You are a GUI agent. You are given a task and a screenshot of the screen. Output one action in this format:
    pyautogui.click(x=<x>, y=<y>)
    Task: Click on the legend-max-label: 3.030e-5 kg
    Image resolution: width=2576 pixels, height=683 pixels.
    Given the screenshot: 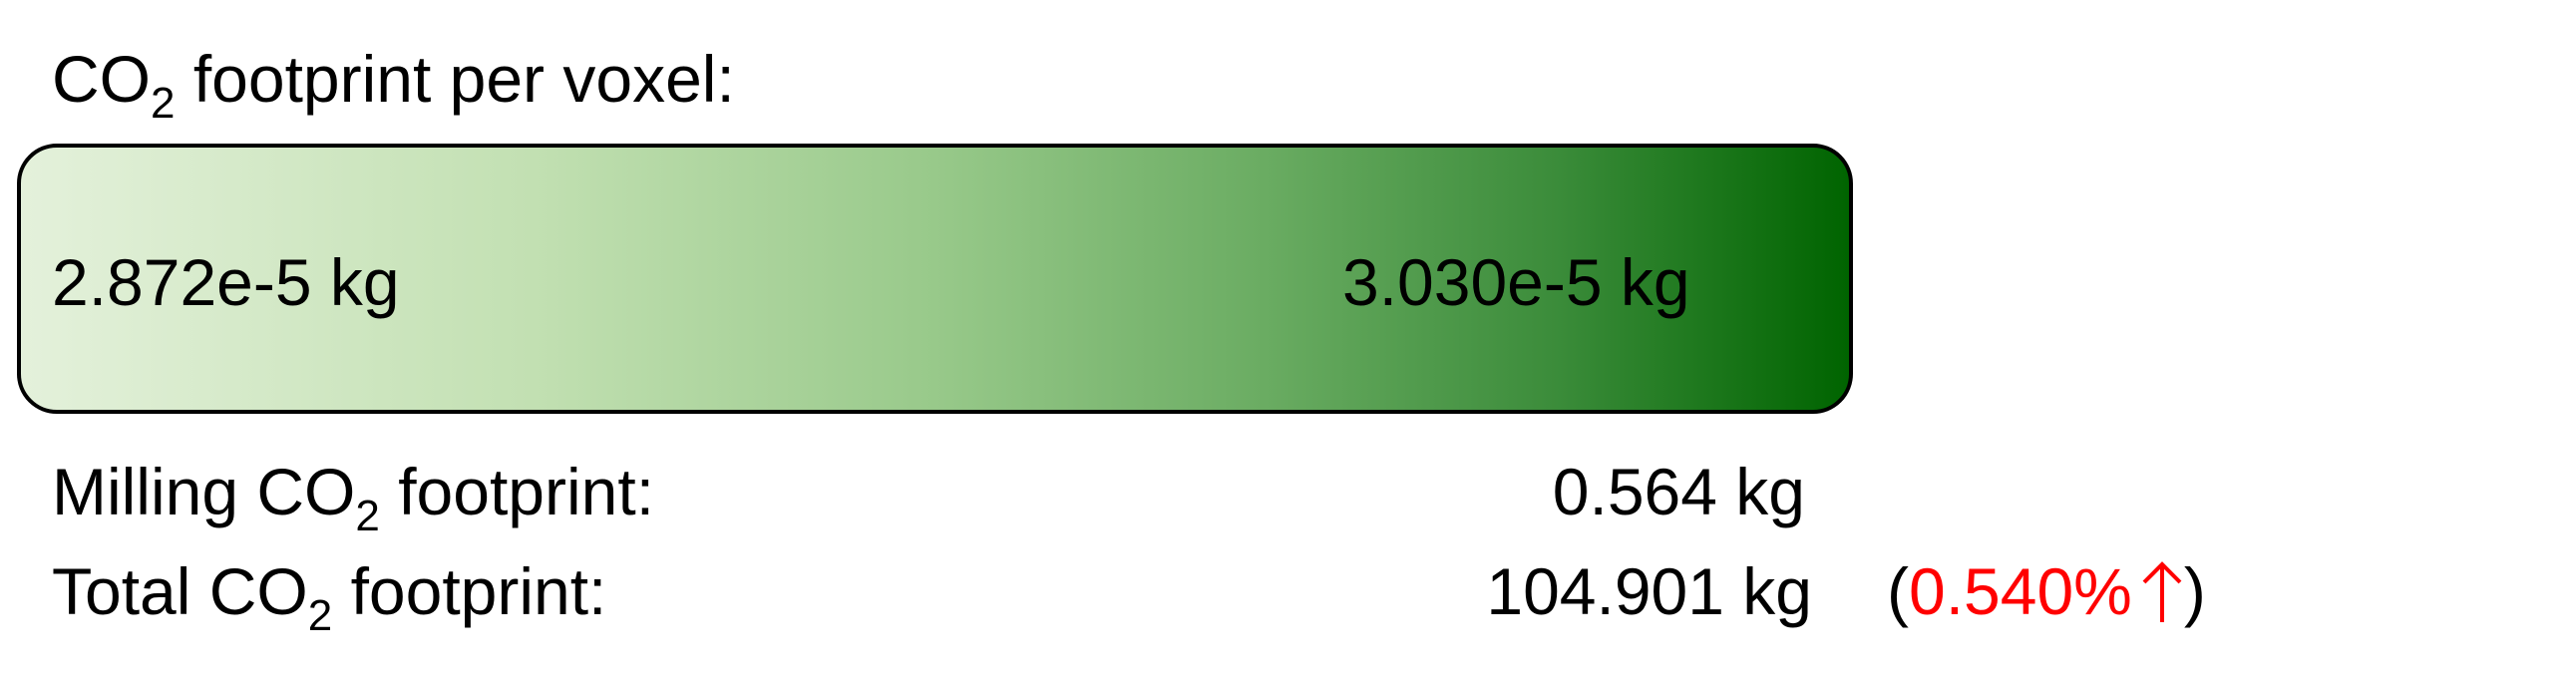 What is the action you would take?
    pyautogui.click(x=1516, y=282)
    